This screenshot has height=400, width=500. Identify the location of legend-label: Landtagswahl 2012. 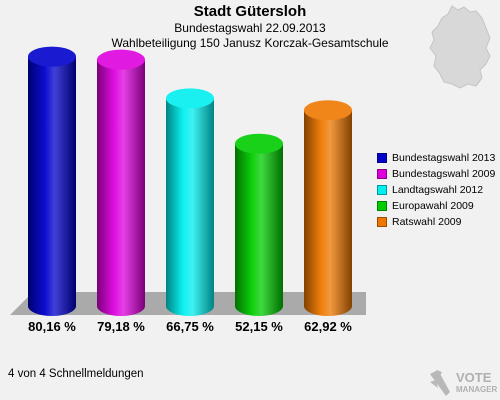
(438, 190).